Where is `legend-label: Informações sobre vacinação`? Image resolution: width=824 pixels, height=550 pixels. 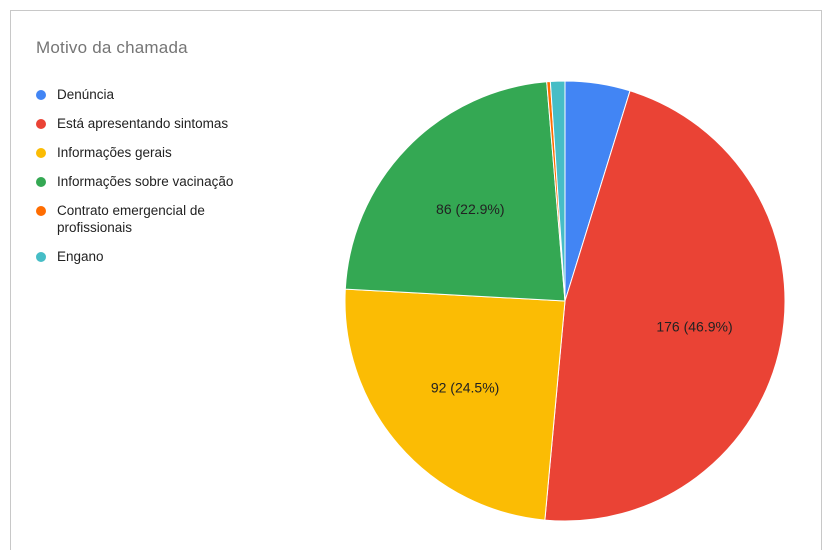
legend-label: Informações sobre vacinação is located at coordinates (145, 181).